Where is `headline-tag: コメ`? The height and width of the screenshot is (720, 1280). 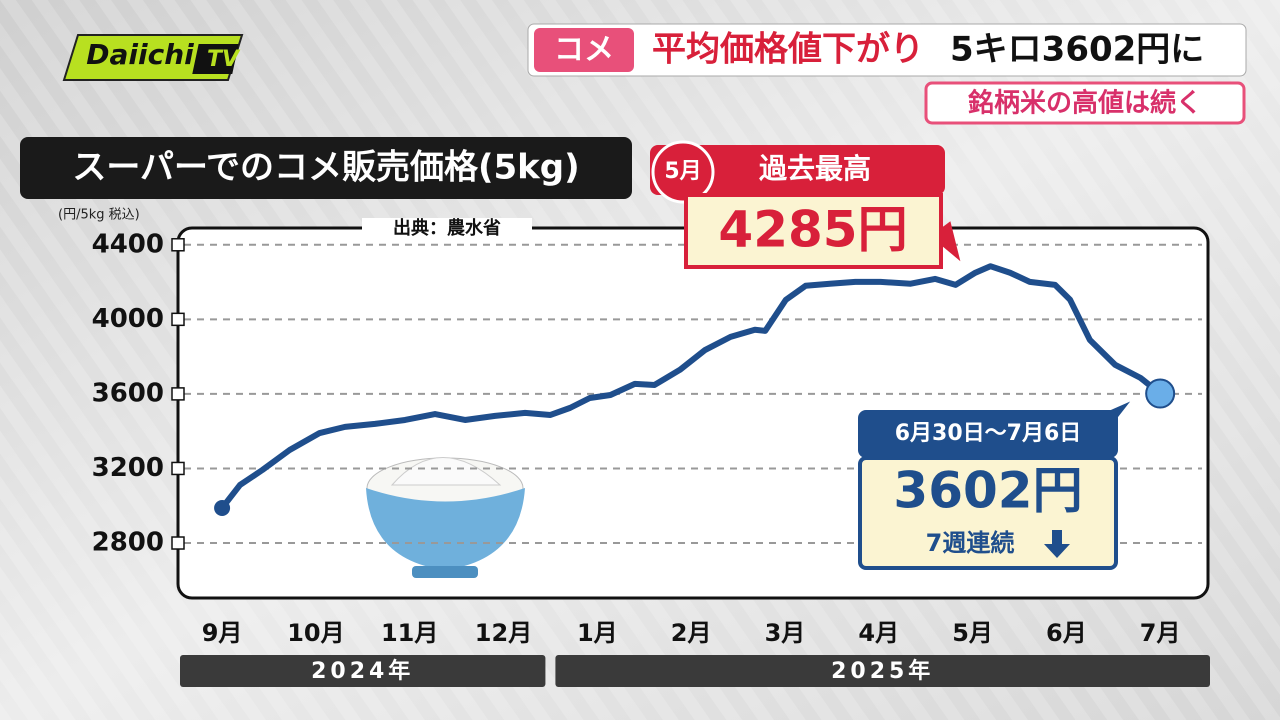 headline-tag: コメ is located at coordinates (584, 50).